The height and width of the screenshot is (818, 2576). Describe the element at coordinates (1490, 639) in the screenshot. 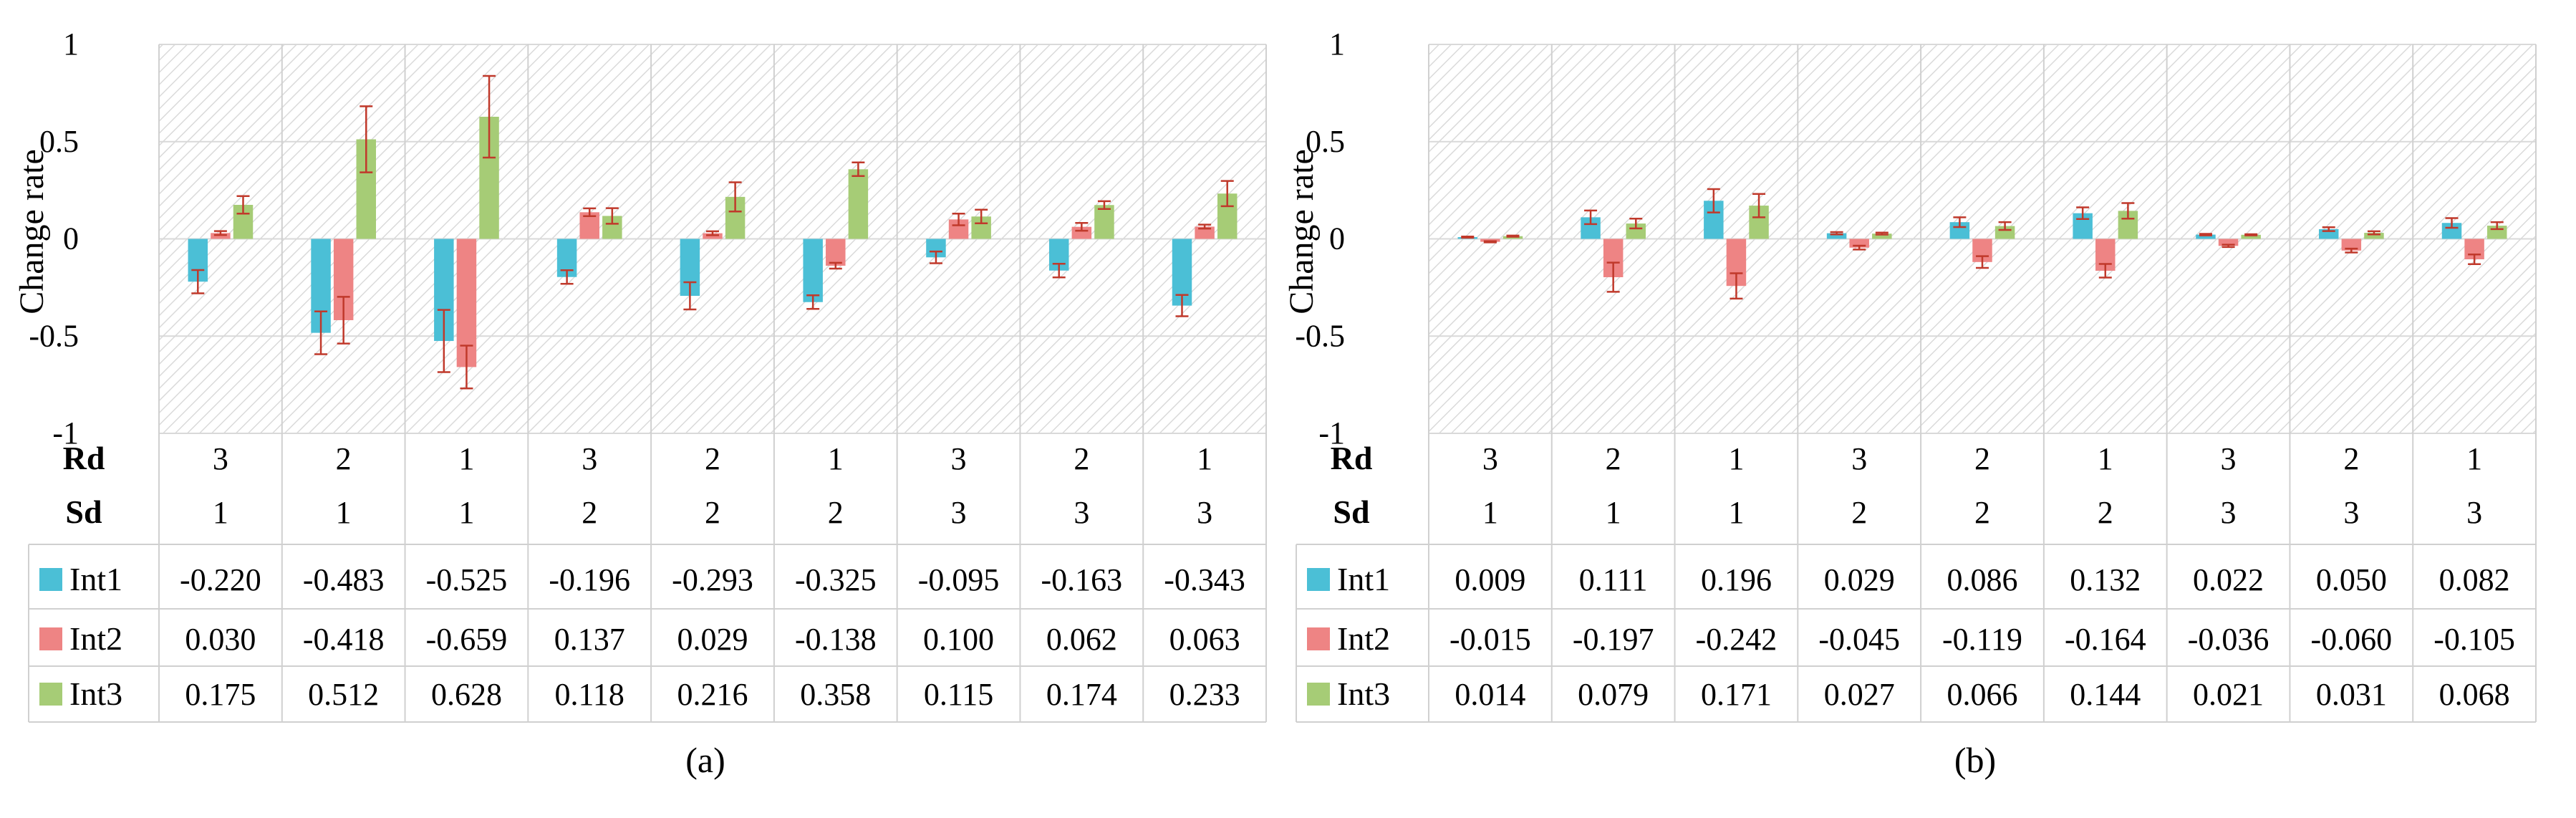

I see `data-label: -0.015` at that location.